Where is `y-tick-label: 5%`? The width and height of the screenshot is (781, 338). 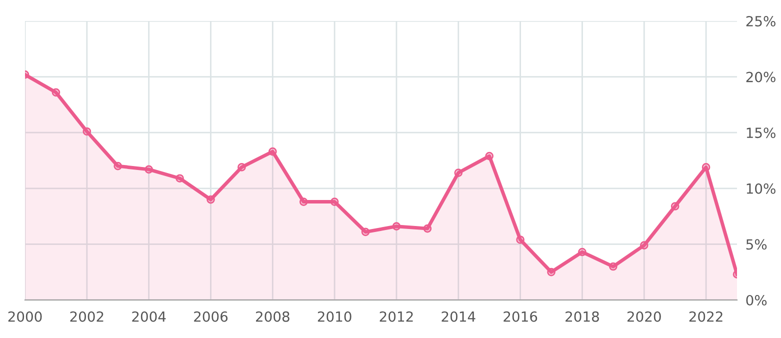 y-tick-label: 5% is located at coordinates (756, 244).